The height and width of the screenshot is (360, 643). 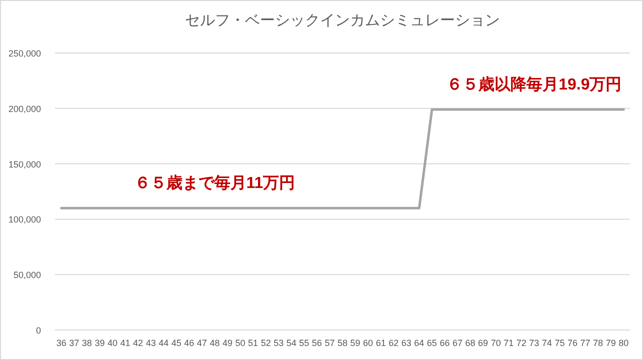 I want to click on x-tick-label: 74, so click(x=547, y=343).